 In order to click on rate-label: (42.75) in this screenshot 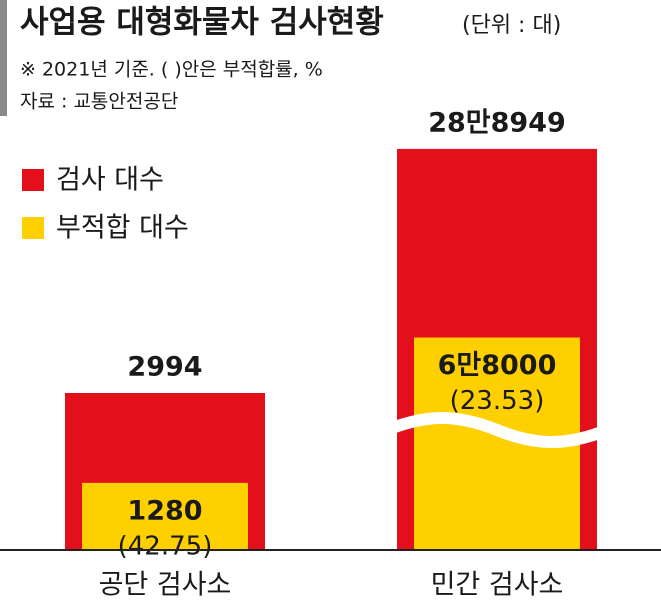, I will do `click(165, 546)`.